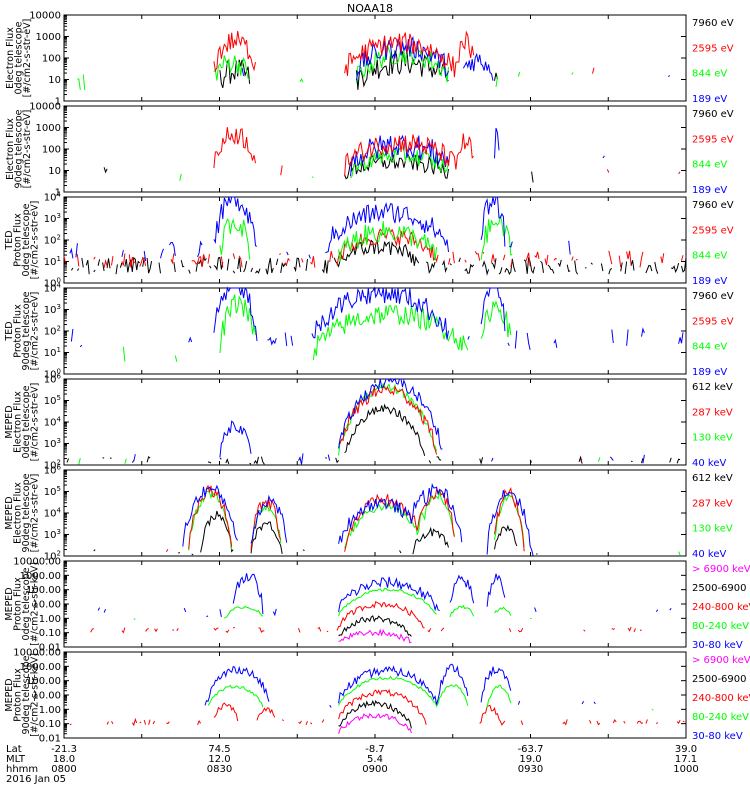  What do you see at coordinates (686, 749) in the screenshot?
I see `footer-value: 39.0` at bounding box center [686, 749].